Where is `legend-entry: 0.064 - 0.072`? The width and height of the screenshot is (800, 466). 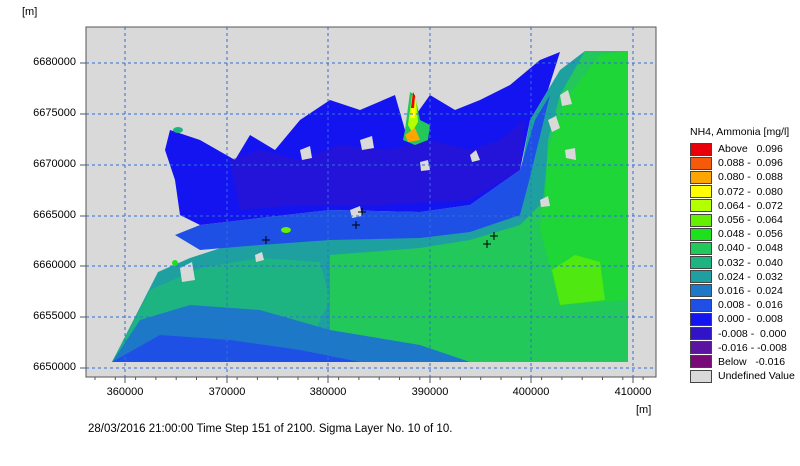 legend-entry: 0.064 - 0.072 is located at coordinates (742, 206).